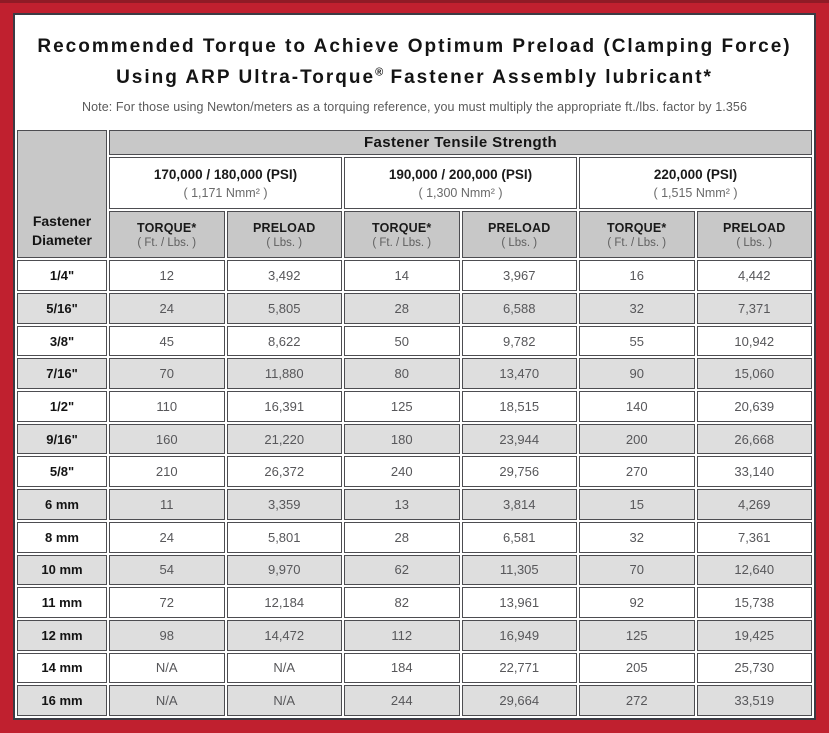 Image resolution: width=829 pixels, height=733 pixels. What do you see at coordinates (62, 668) in the screenshot?
I see `diameter-cell: 14 mm` at bounding box center [62, 668].